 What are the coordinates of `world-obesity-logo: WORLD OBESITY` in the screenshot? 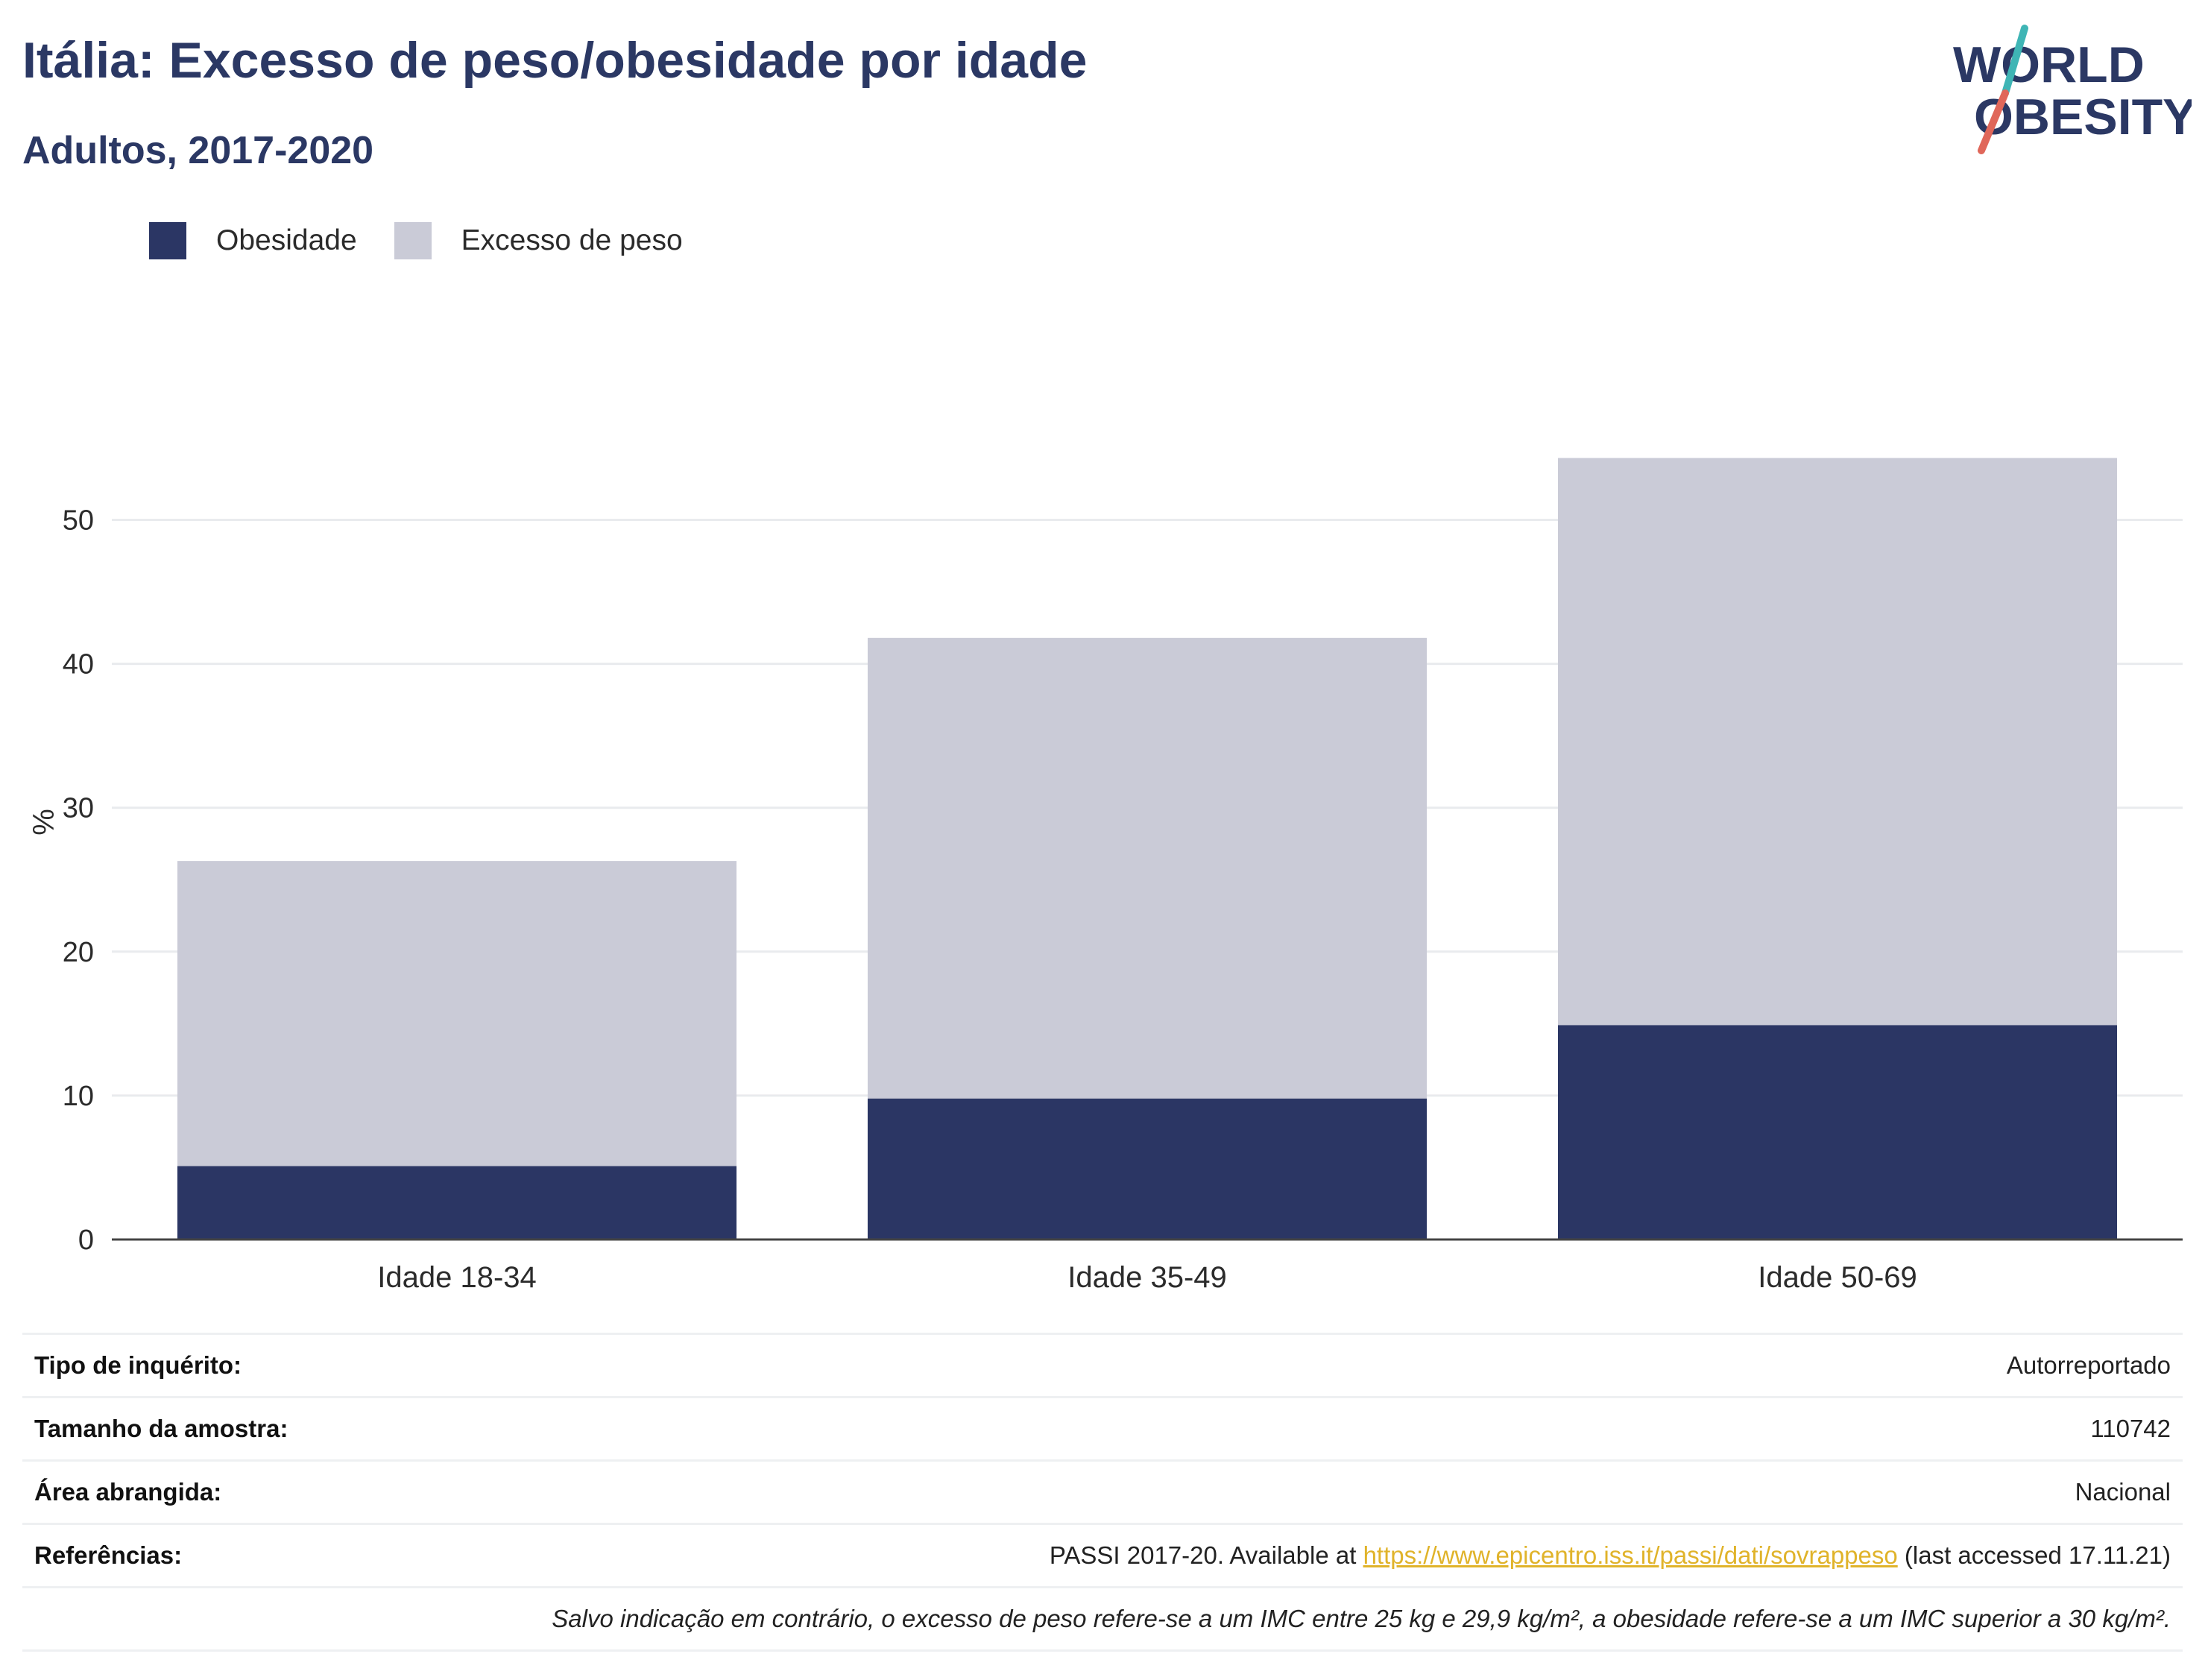 It's located at (2072, 89).